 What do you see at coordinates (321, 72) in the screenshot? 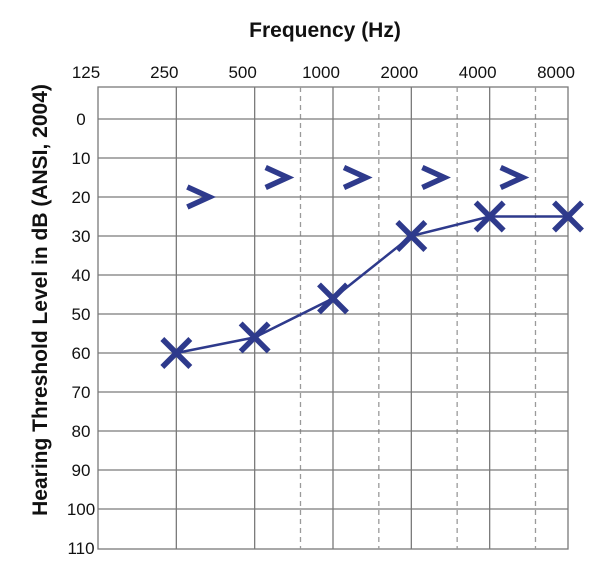
I see `x-tick-label: 1000` at bounding box center [321, 72].